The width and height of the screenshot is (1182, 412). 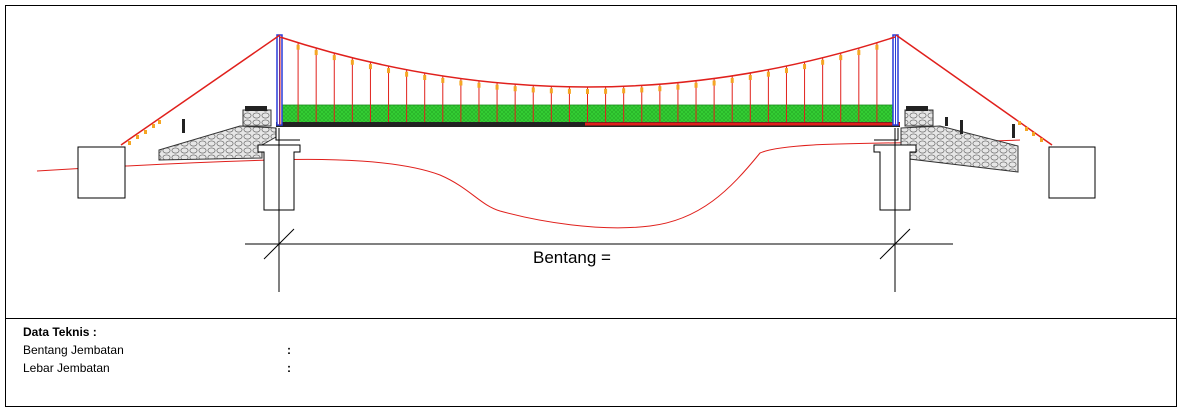 I want to click on anchor-block-right, so click(x=1072, y=172).